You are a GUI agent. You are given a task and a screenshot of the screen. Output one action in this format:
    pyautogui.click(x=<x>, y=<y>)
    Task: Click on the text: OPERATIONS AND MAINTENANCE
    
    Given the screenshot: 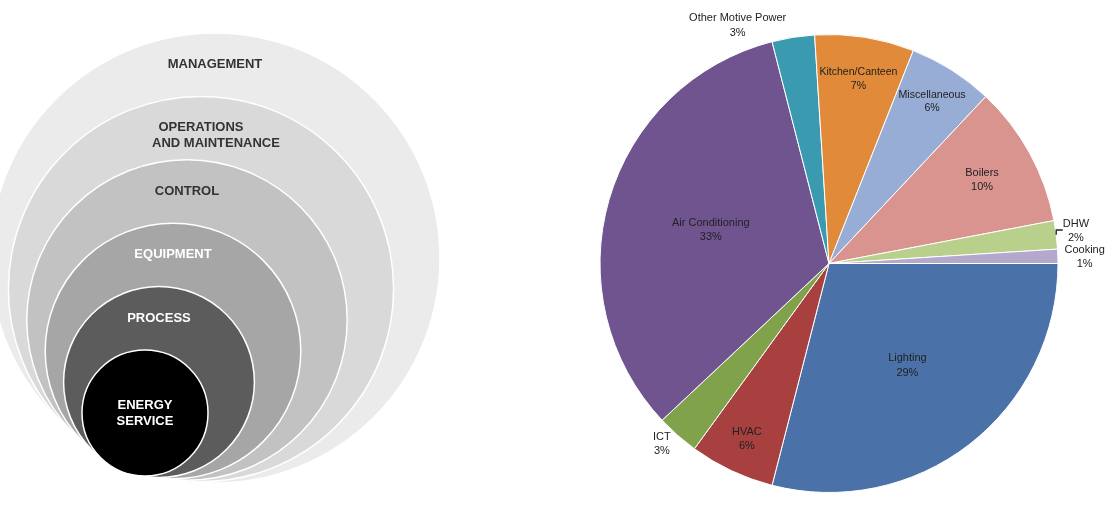 What is the action you would take?
    pyautogui.click(x=216, y=135)
    